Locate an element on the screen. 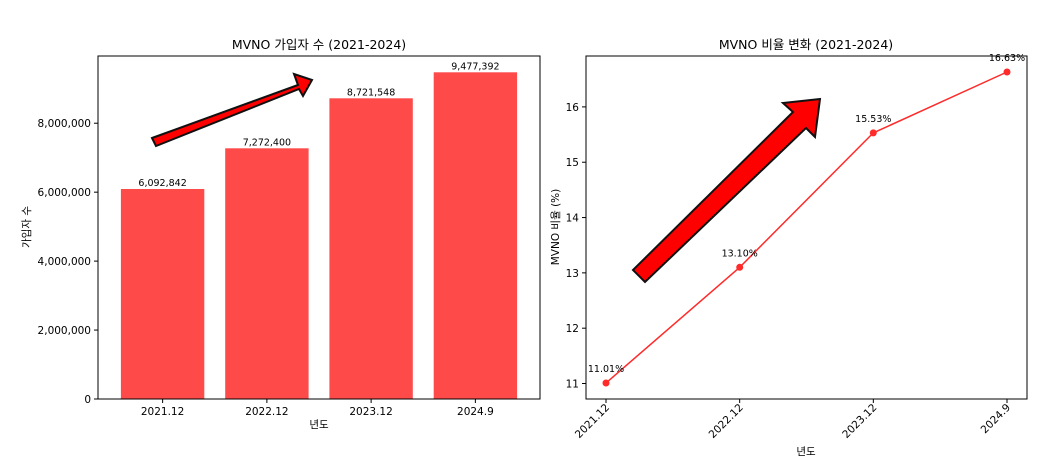  y-tick-label: 0 is located at coordinates (87, 400).